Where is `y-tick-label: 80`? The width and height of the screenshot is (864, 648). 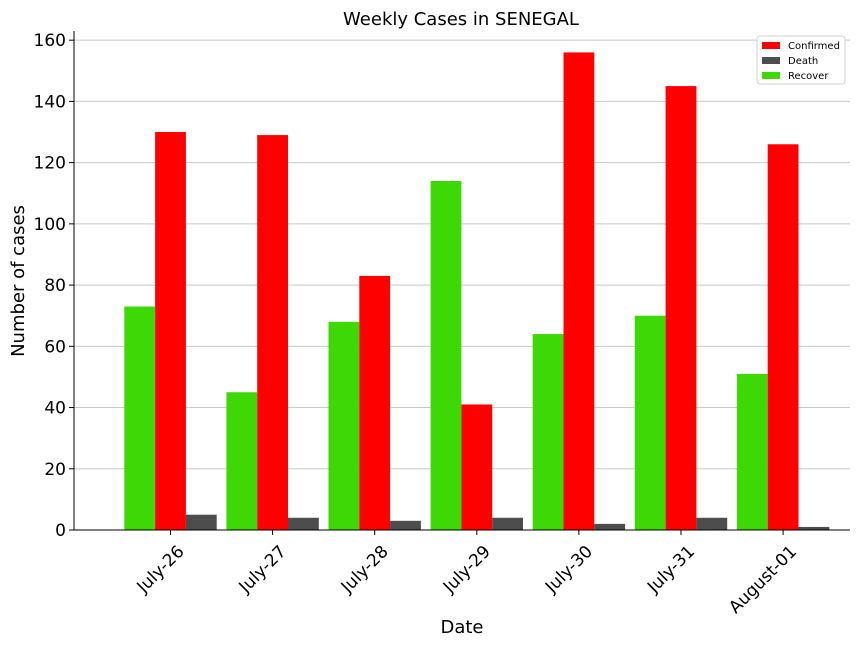 y-tick-label: 80 is located at coordinates (55, 286).